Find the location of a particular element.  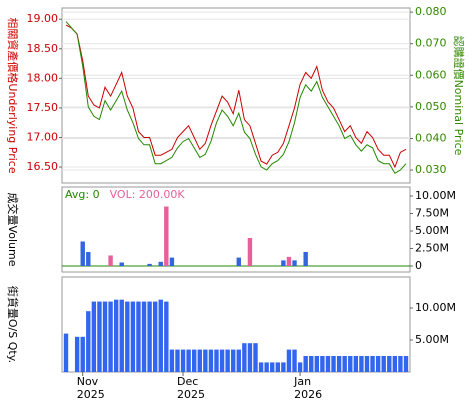

tick-label: 0.070 is located at coordinates (431, 43).